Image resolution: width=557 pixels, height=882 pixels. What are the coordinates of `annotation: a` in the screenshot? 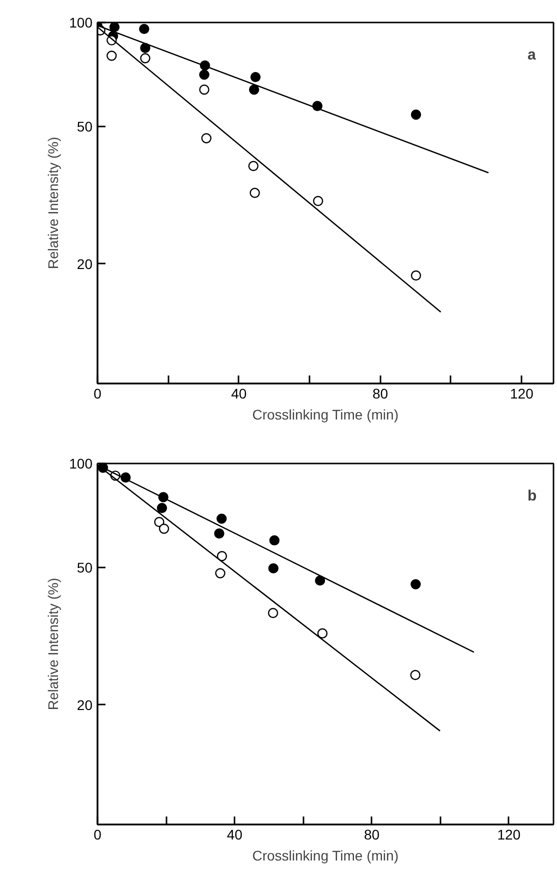 It's located at (532, 55).